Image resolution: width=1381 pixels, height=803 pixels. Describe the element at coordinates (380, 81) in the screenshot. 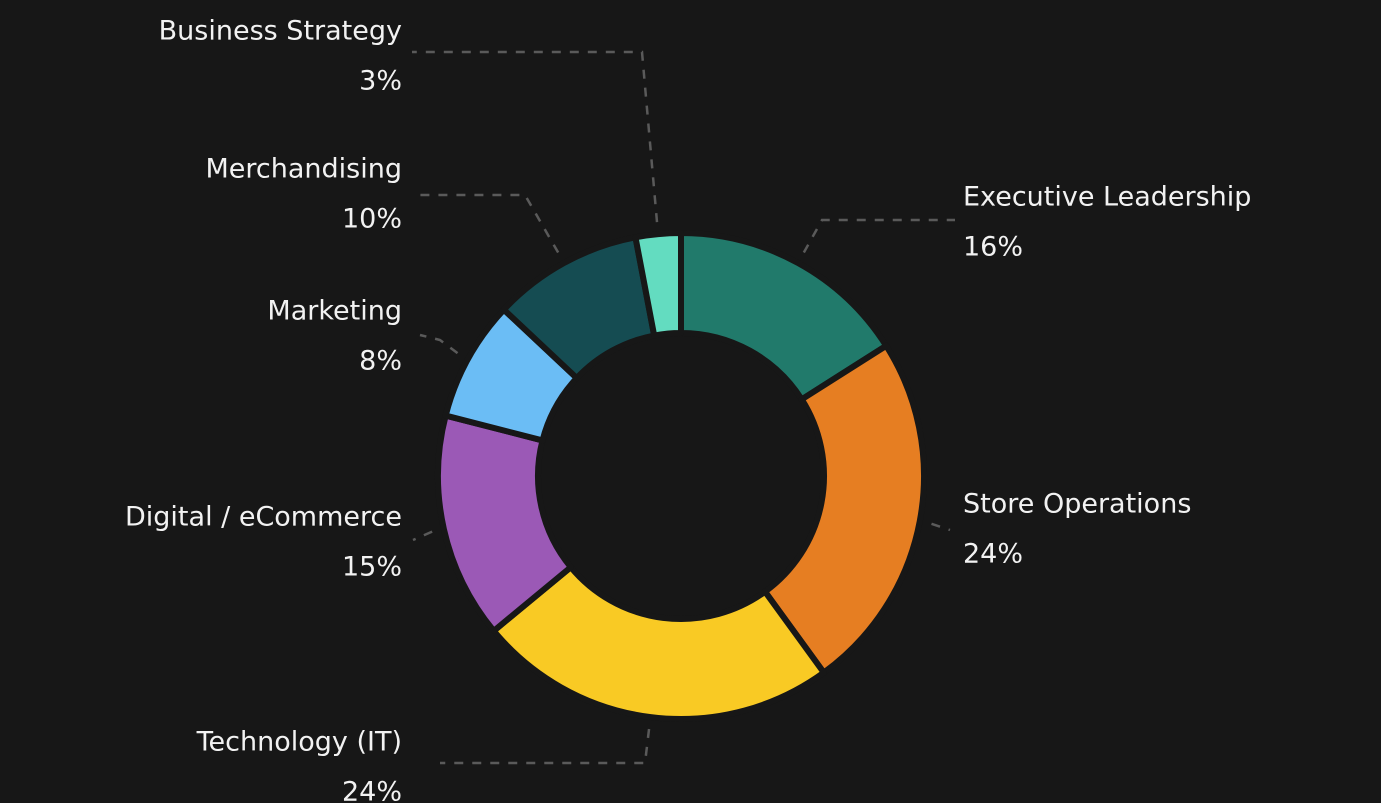

I see `value-label: 3%` at that location.